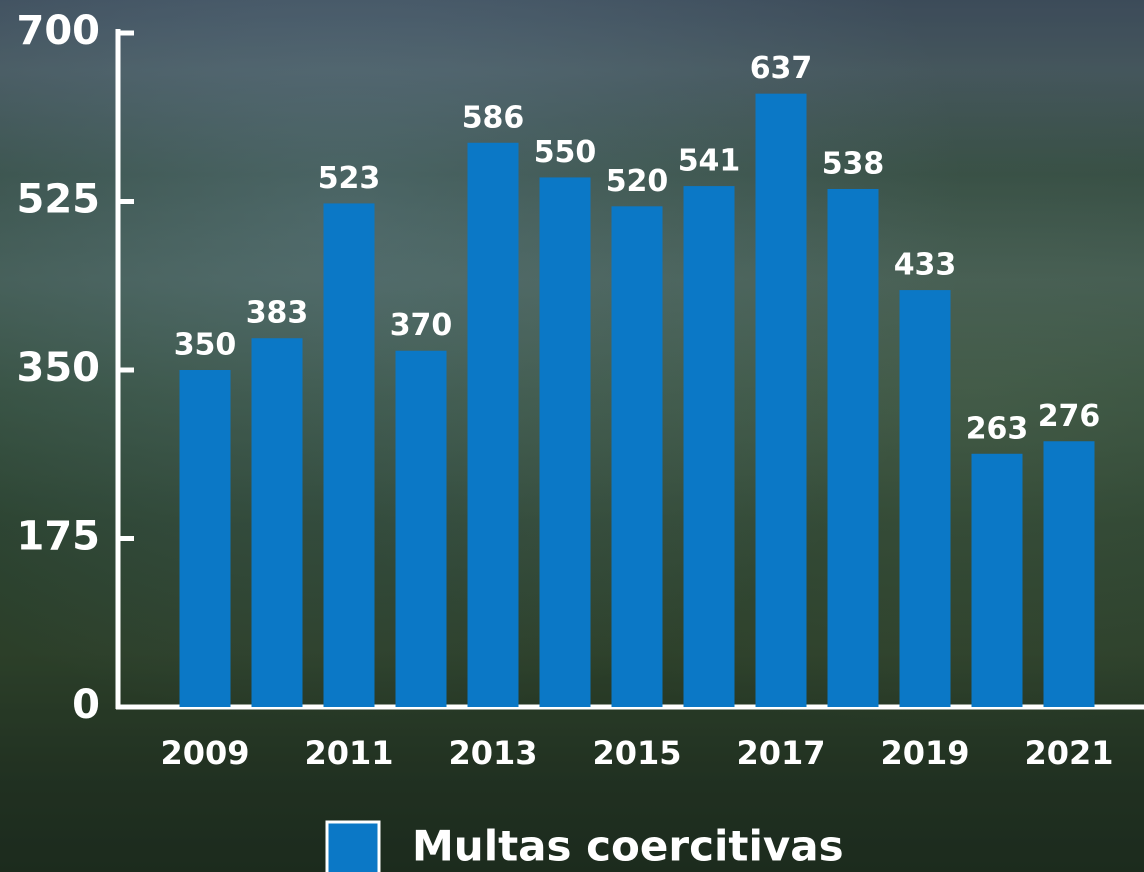 Image resolution: width=1144 pixels, height=872 pixels. What do you see at coordinates (637, 181) in the screenshot?
I see `value-label: 520` at bounding box center [637, 181].